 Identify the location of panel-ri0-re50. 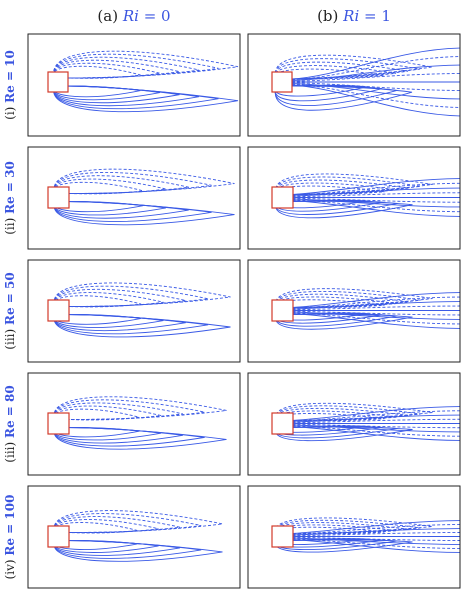
(134, 311).